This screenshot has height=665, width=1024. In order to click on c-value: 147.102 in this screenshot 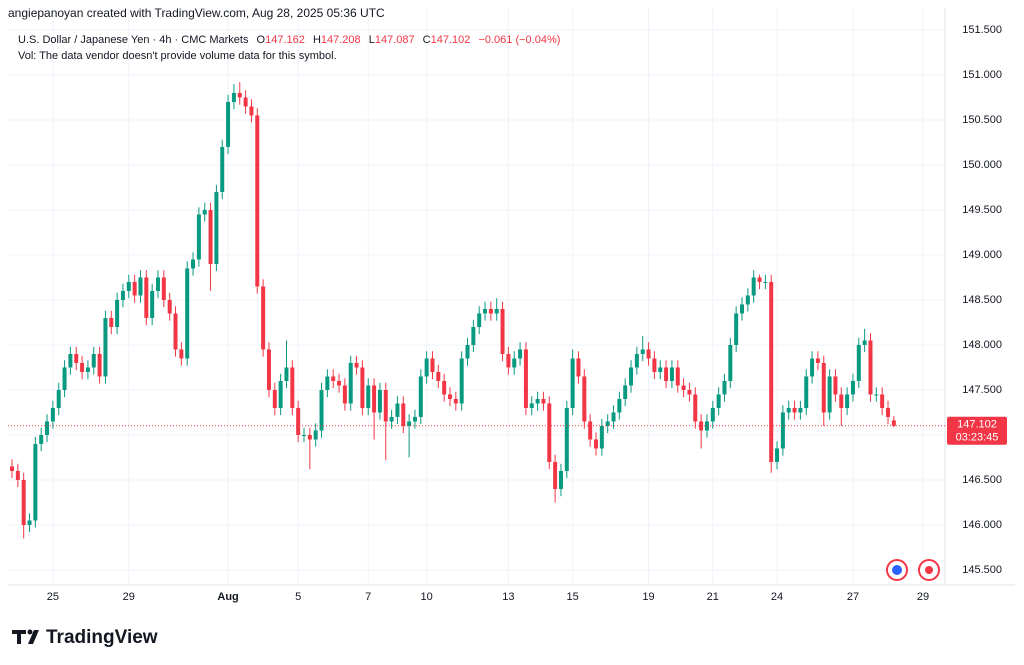, I will do `click(451, 40)`.